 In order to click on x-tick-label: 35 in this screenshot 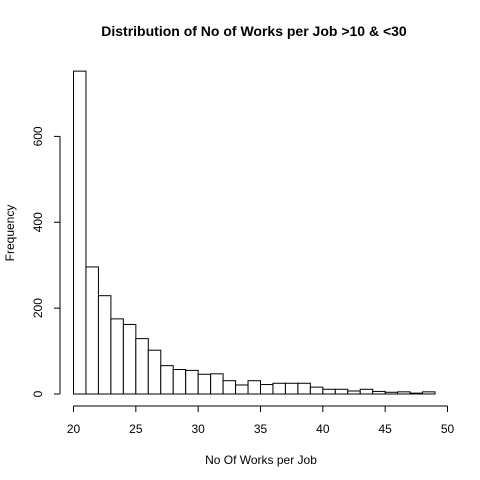, I will do `click(261, 429)`.